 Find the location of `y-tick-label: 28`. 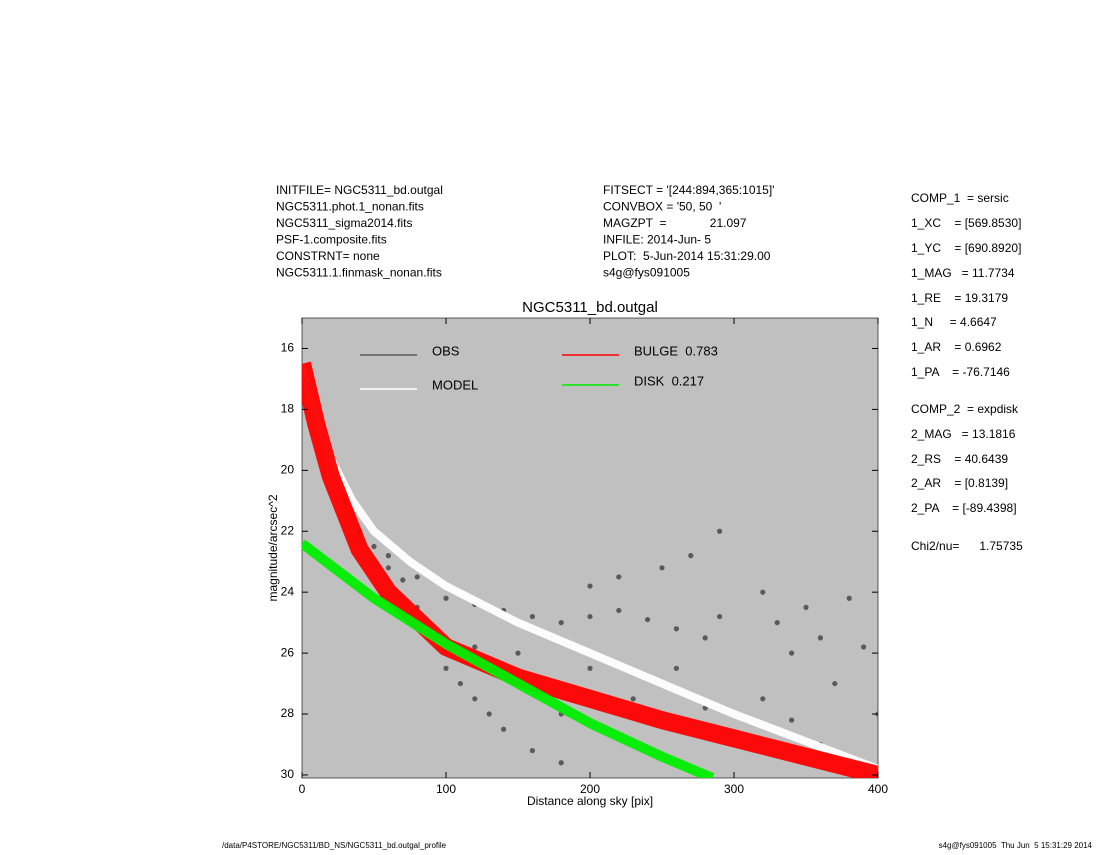

y-tick-label: 28 is located at coordinates (288, 713).